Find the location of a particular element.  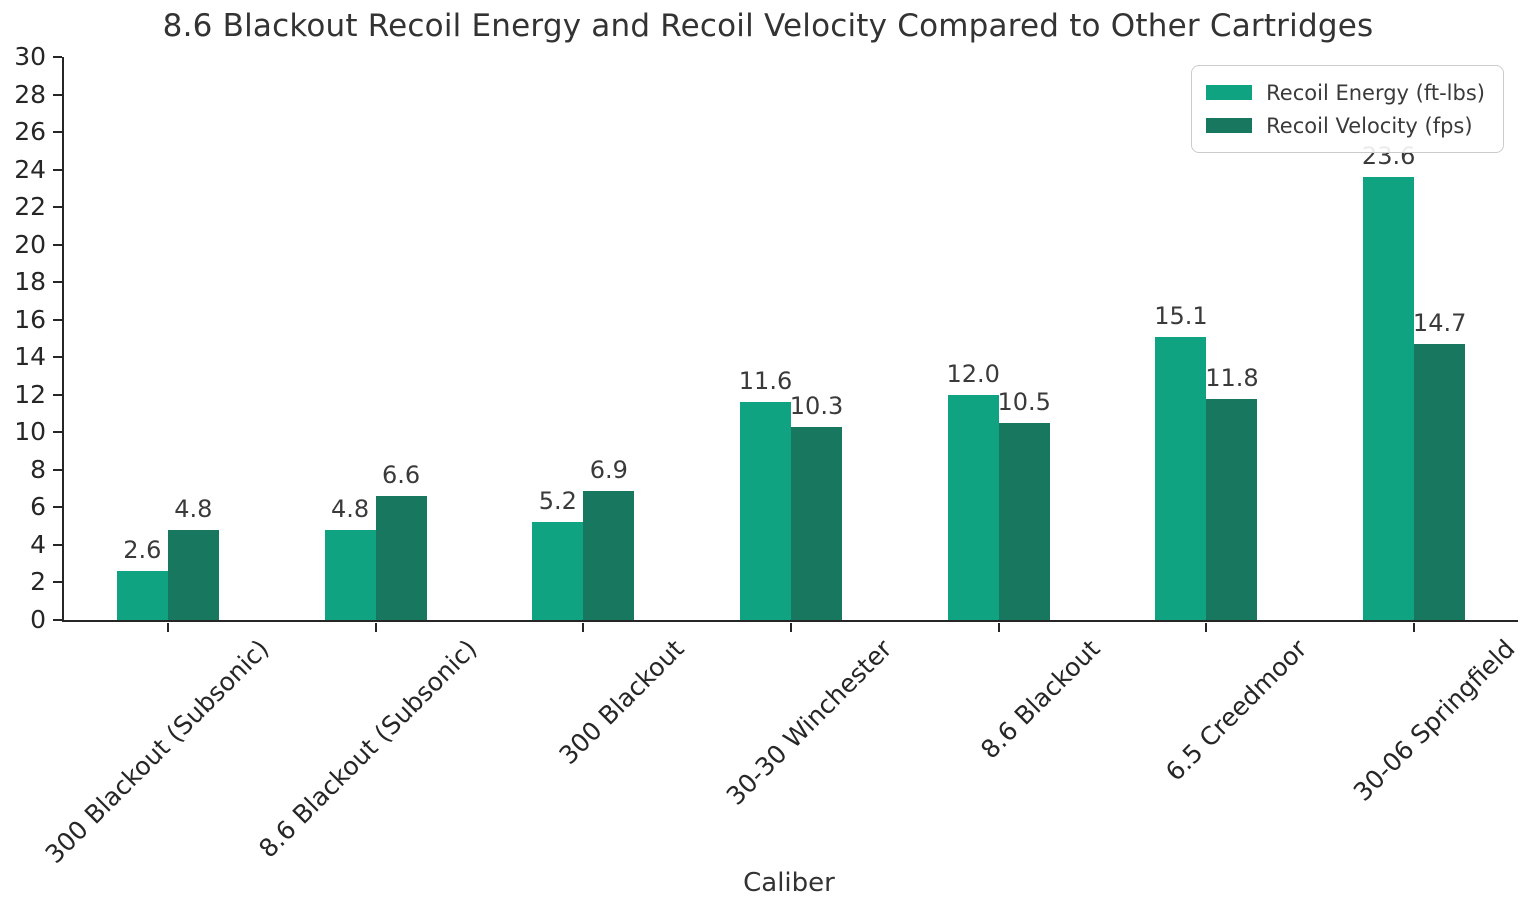

y-tick-label: 30 is located at coordinates (30, 56).